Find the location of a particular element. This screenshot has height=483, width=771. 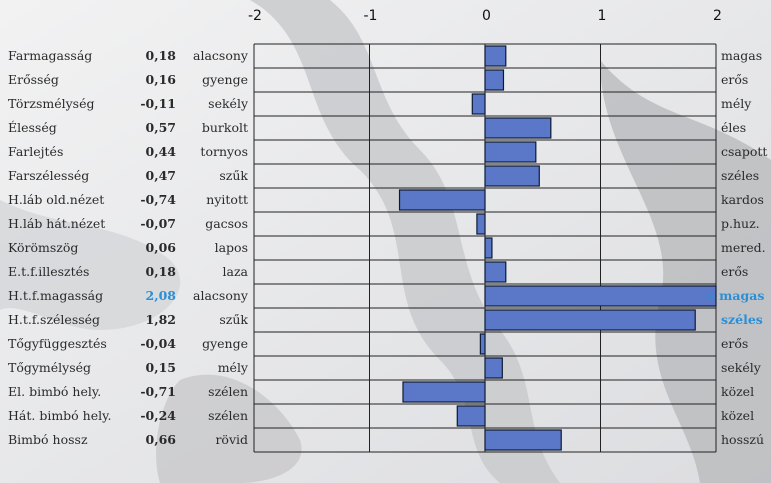

high-end-label: hosszú is located at coordinates (743, 439).